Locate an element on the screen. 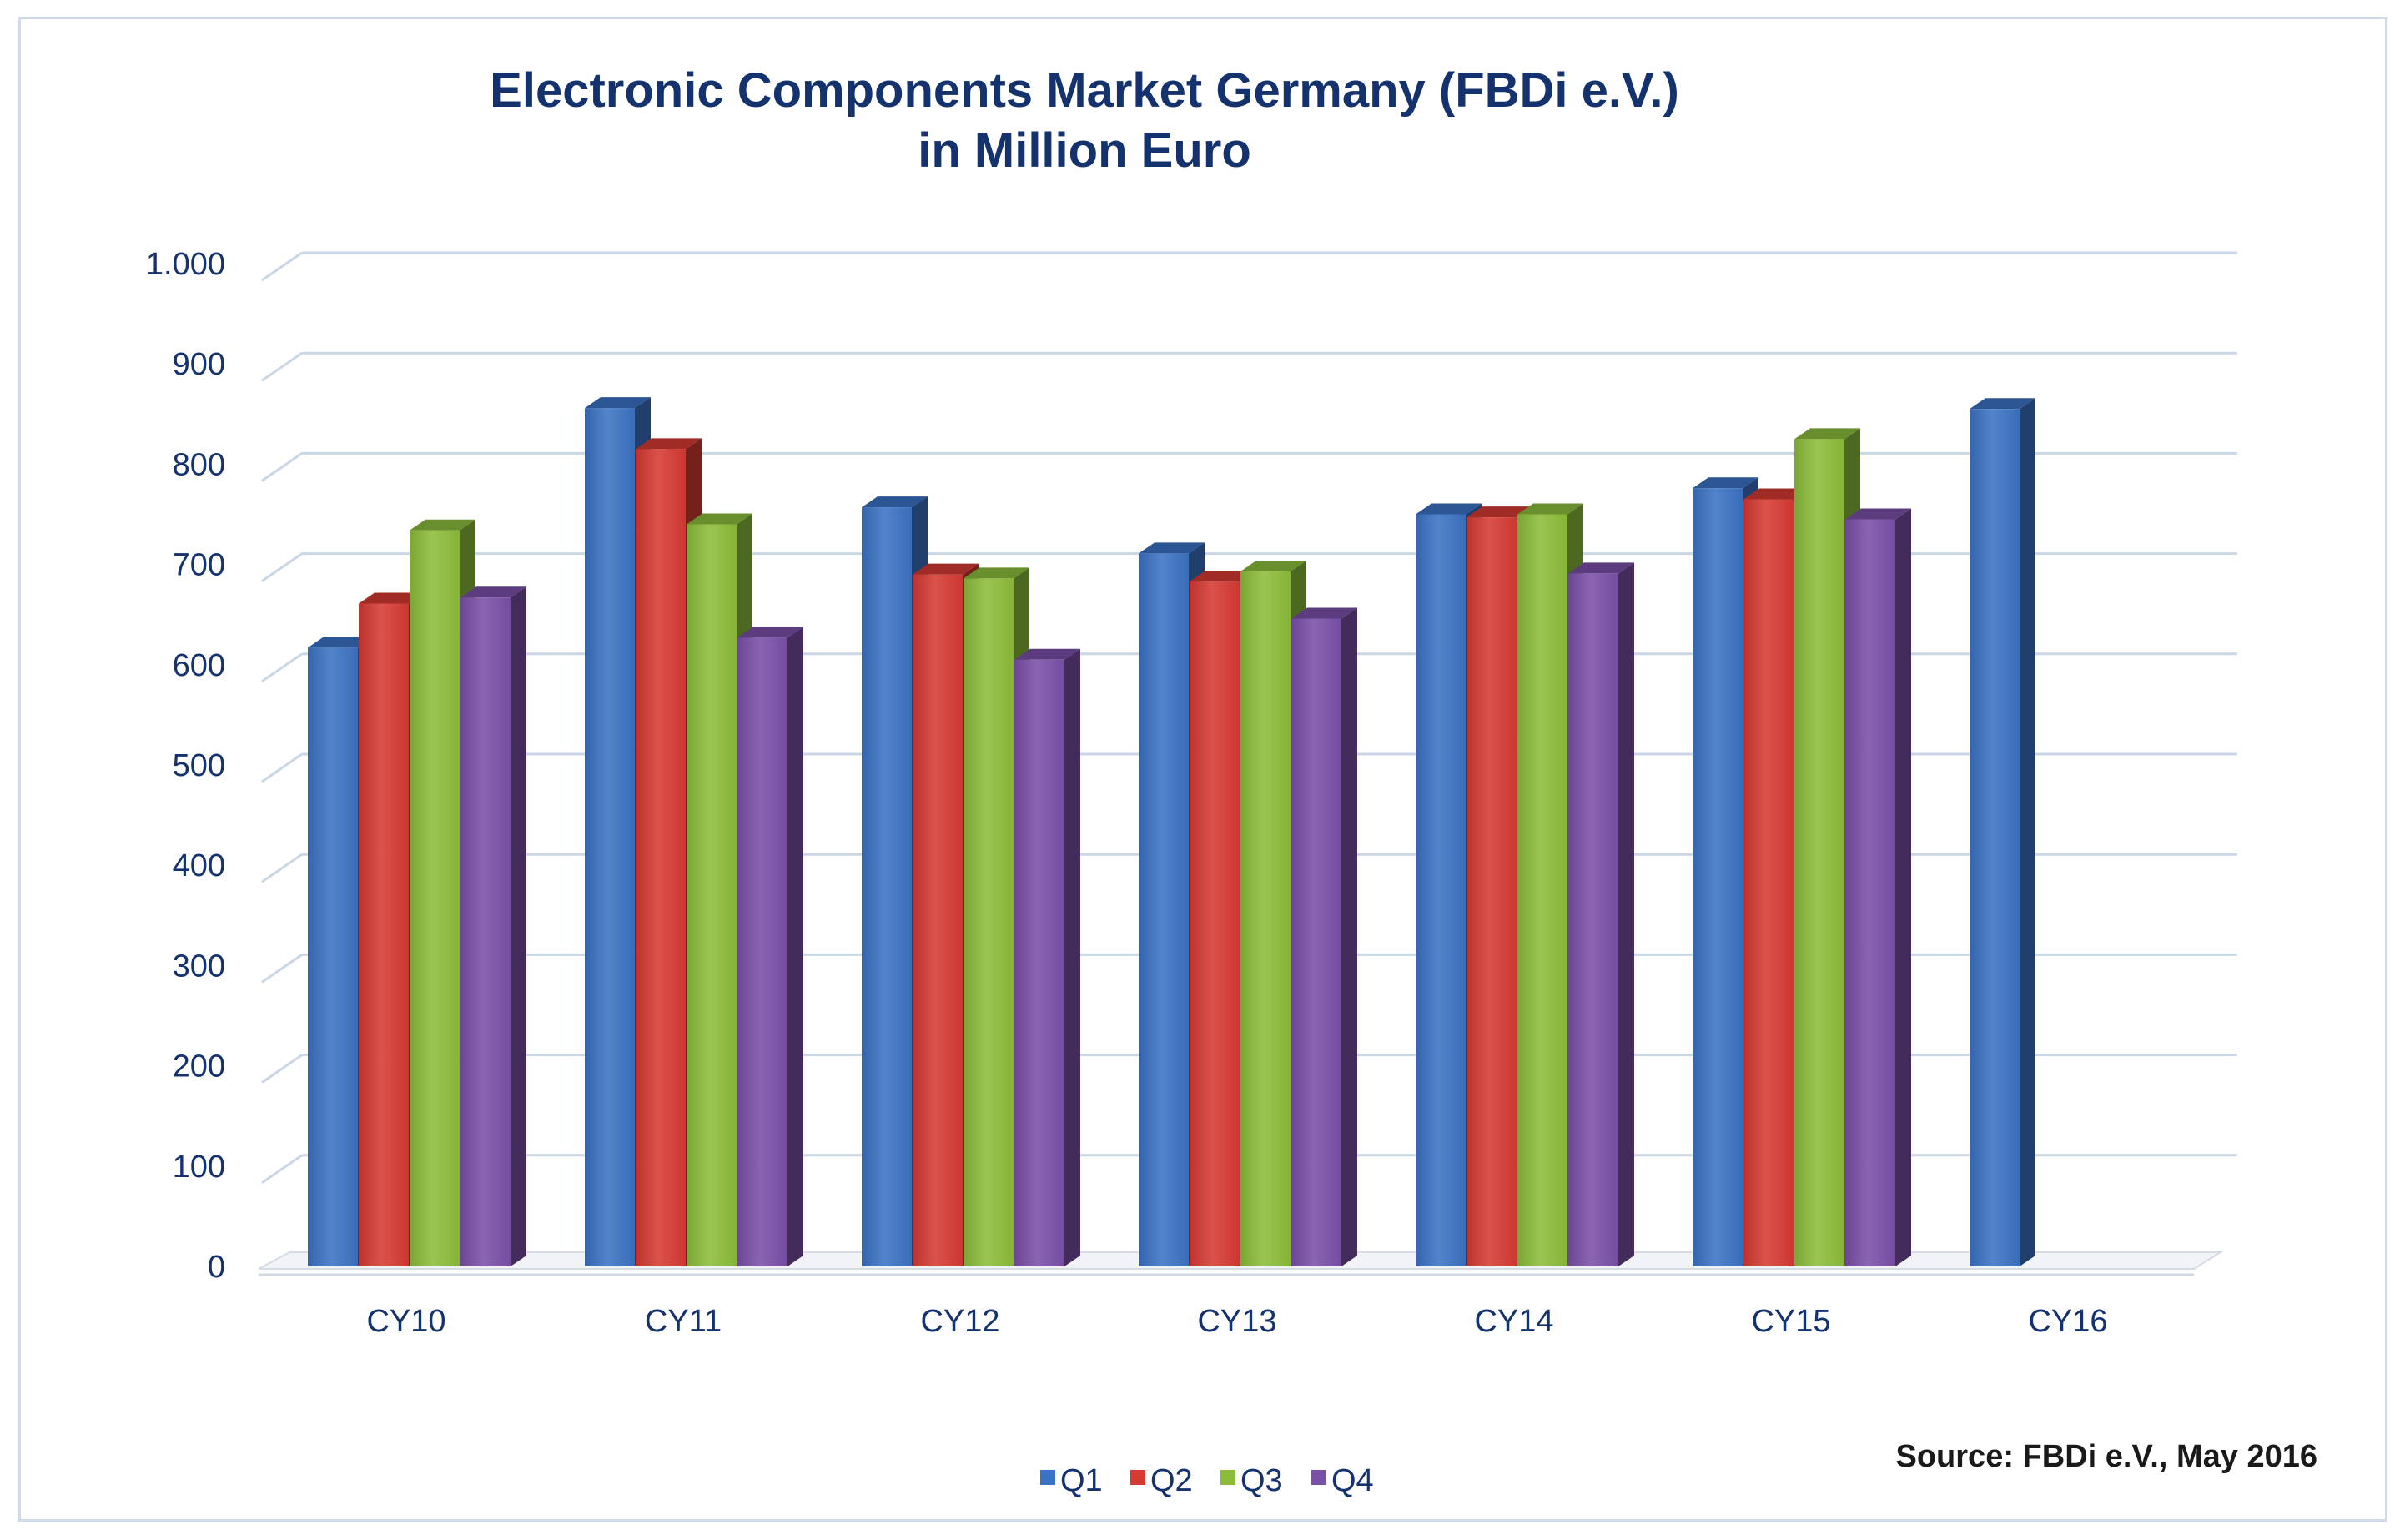  bar-q4-cy10 is located at coordinates (493, 926).